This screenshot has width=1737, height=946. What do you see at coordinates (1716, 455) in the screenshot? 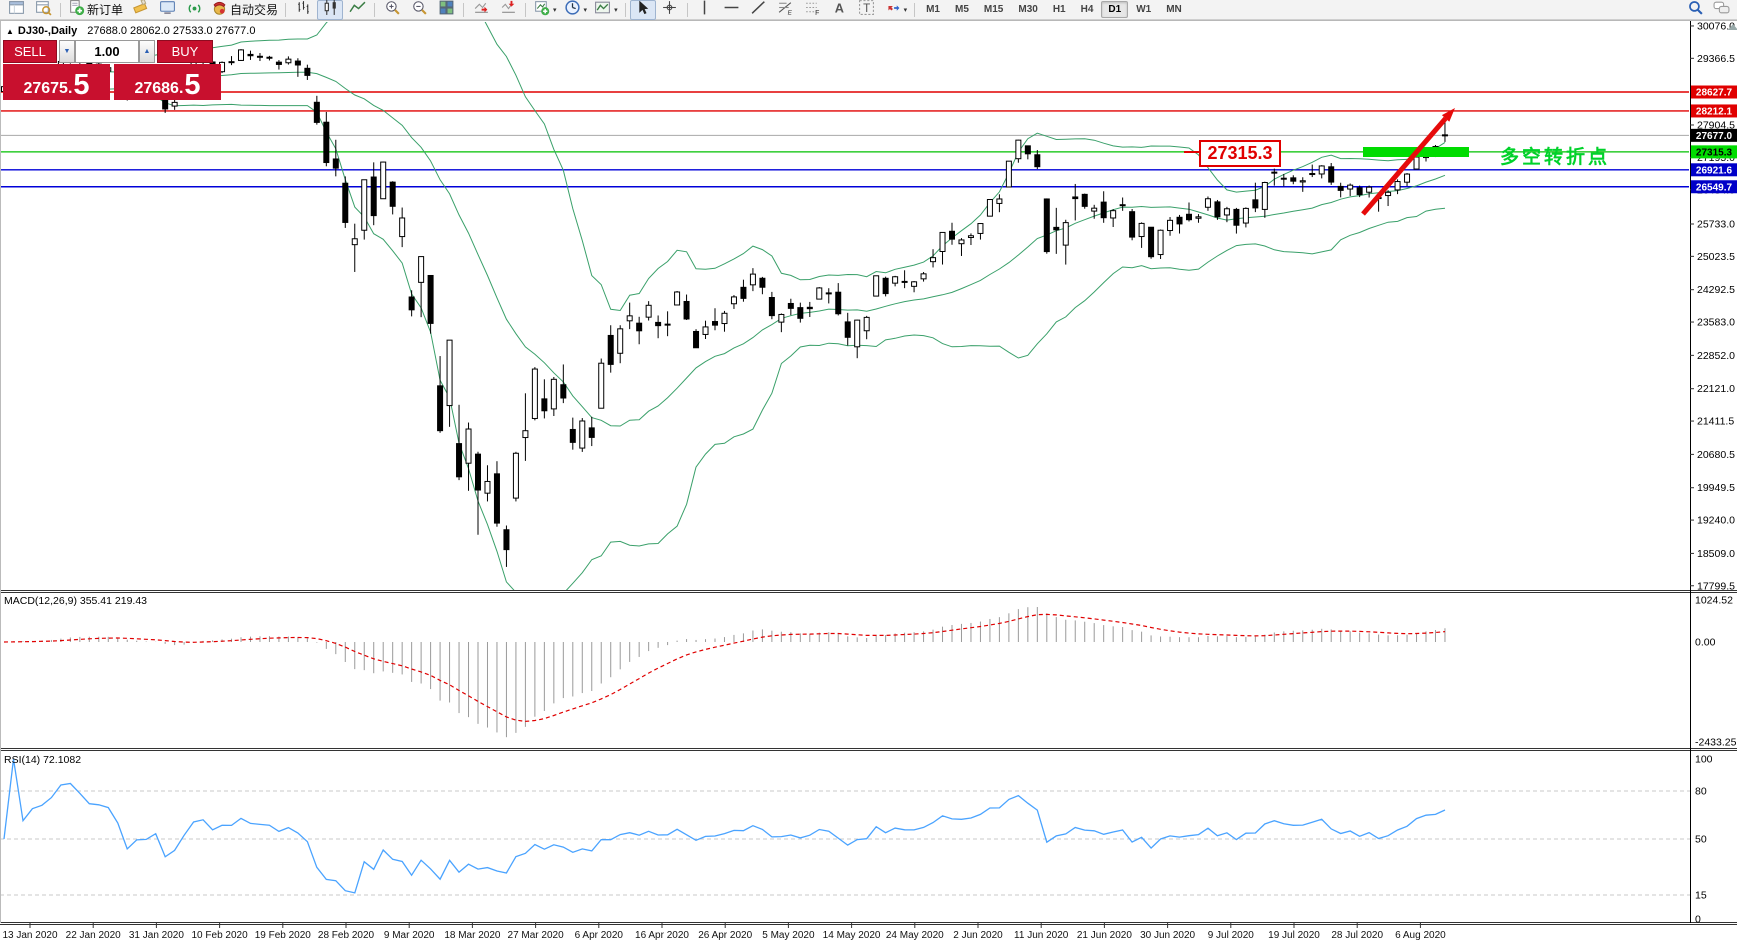
I see `price-tick-label: 20680.5` at bounding box center [1716, 455].